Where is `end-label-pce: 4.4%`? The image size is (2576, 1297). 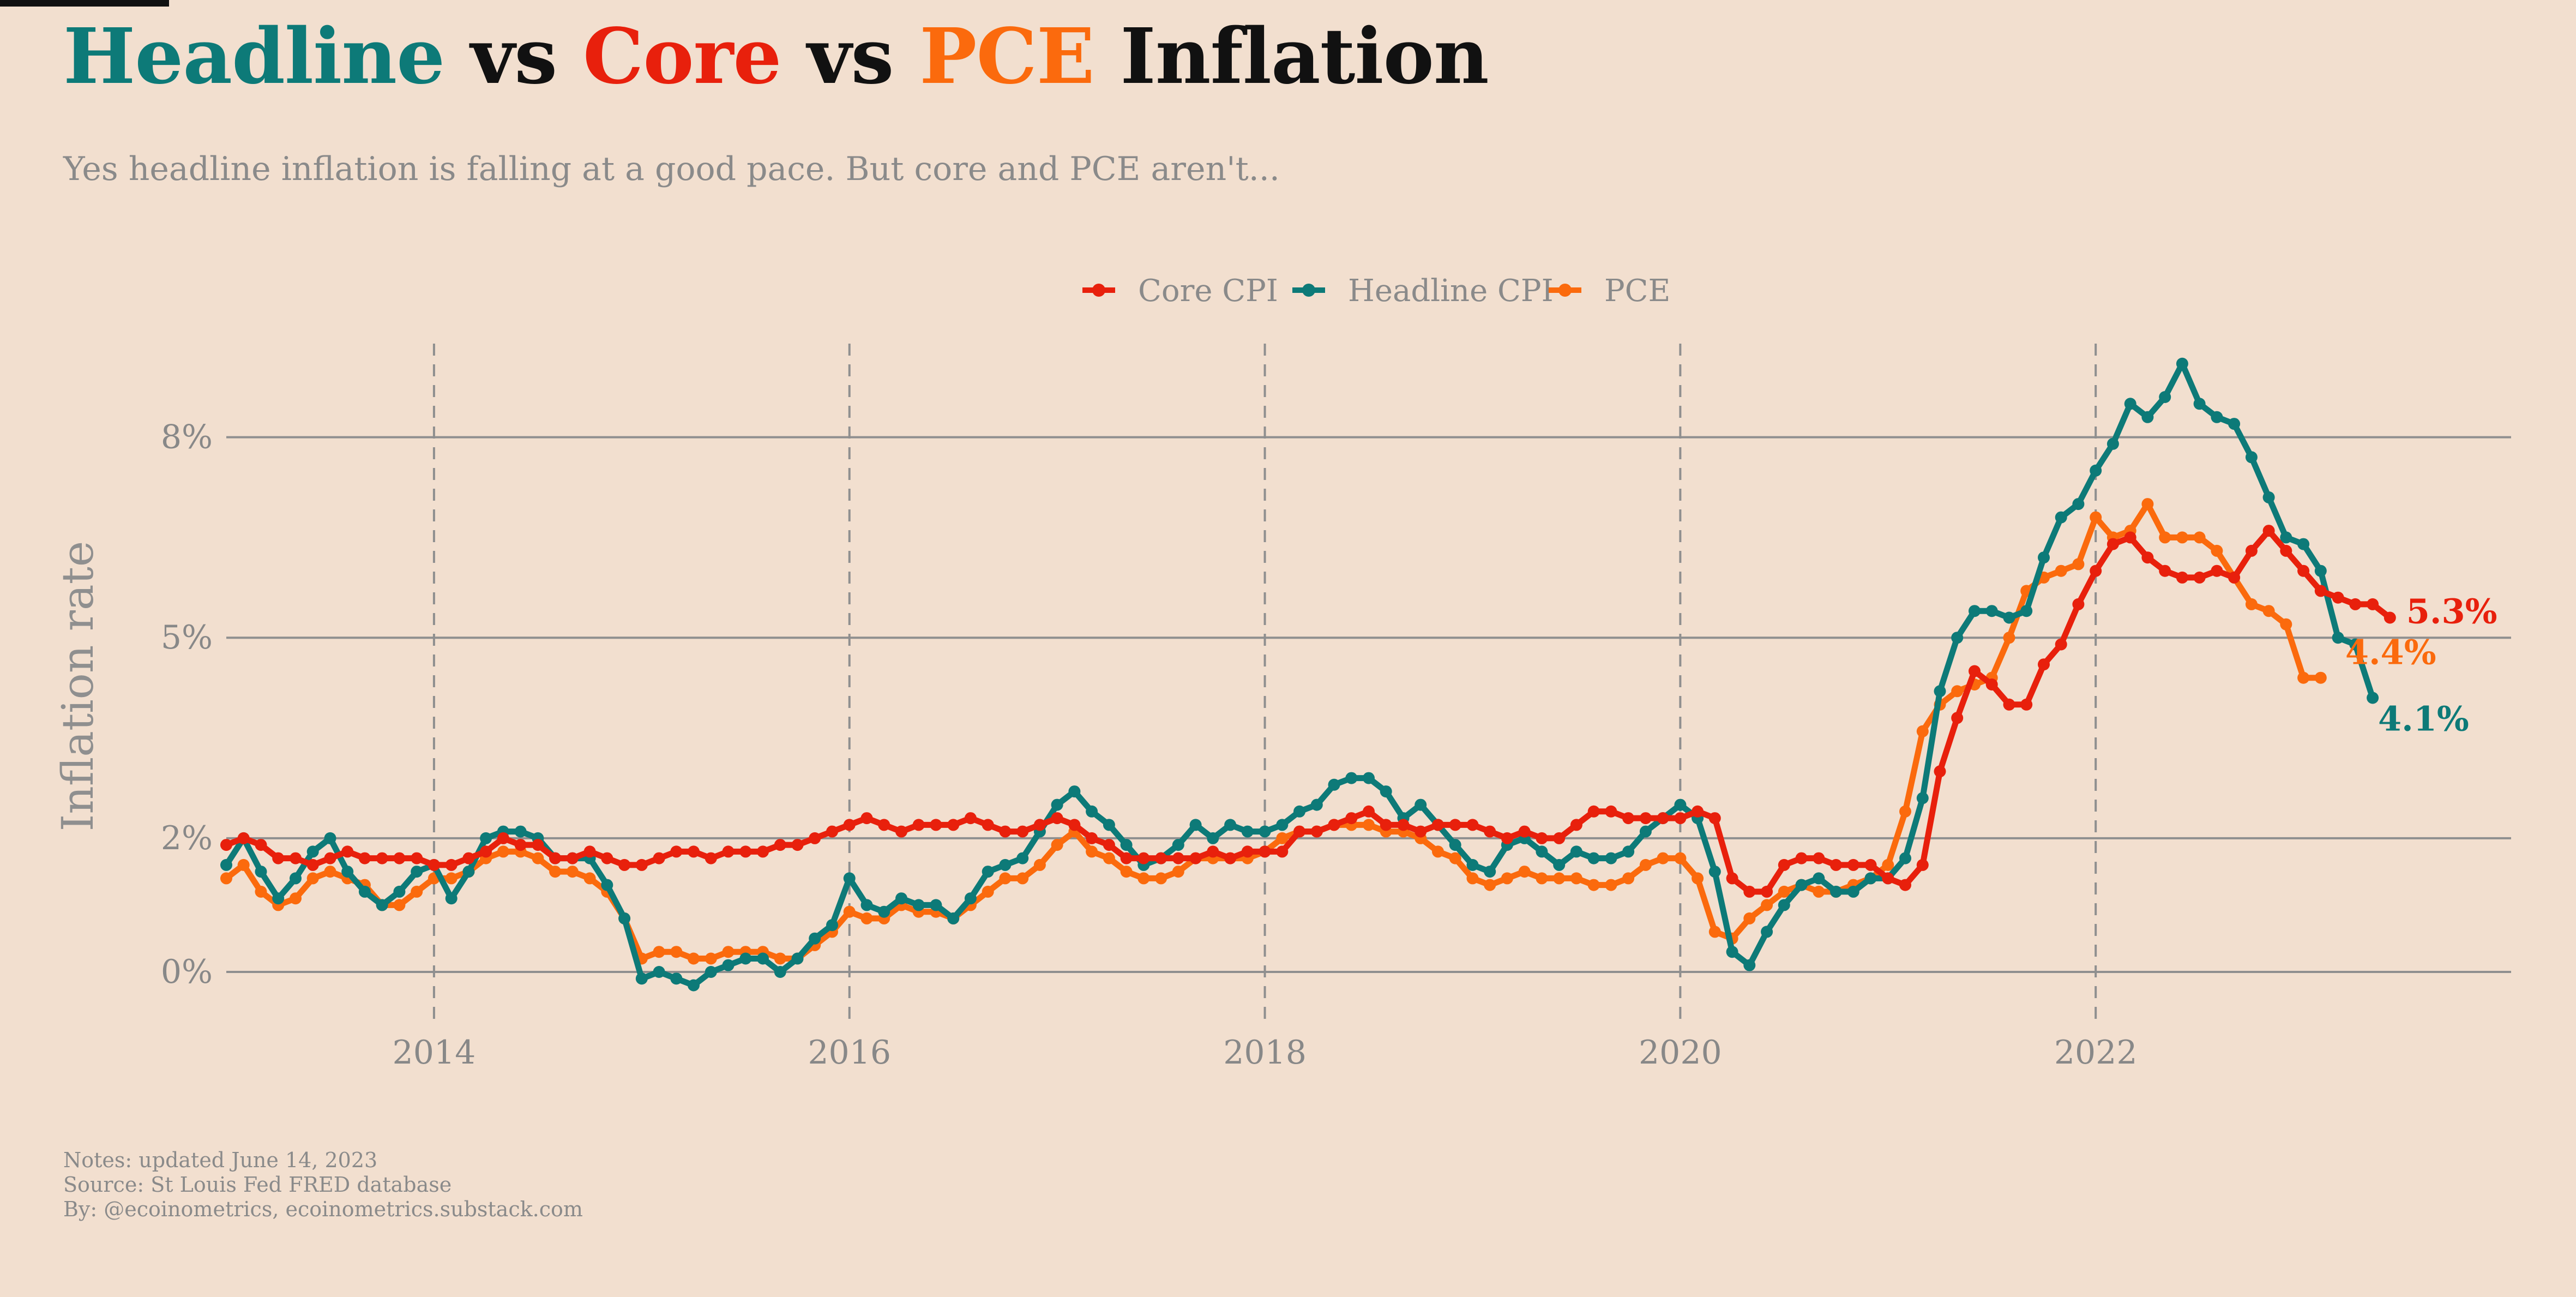
end-label-pce: 4.4% is located at coordinates (2390, 652).